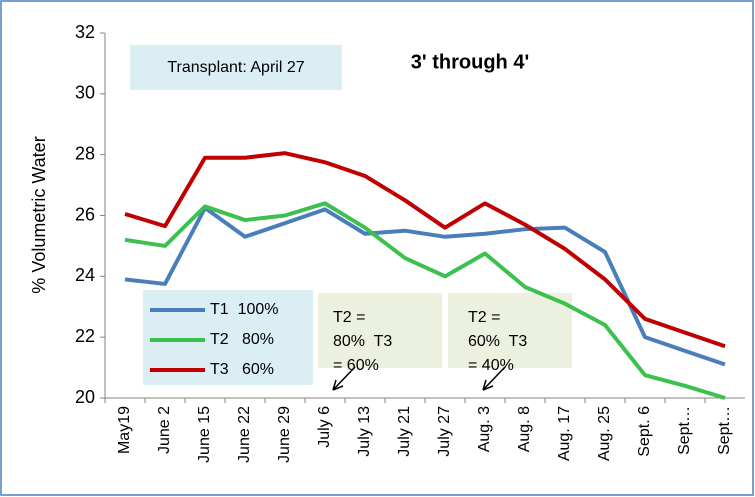 This screenshot has width=755, height=497. What do you see at coordinates (39, 214) in the screenshot?
I see `y-axis-label: % Volumetric Water` at bounding box center [39, 214].